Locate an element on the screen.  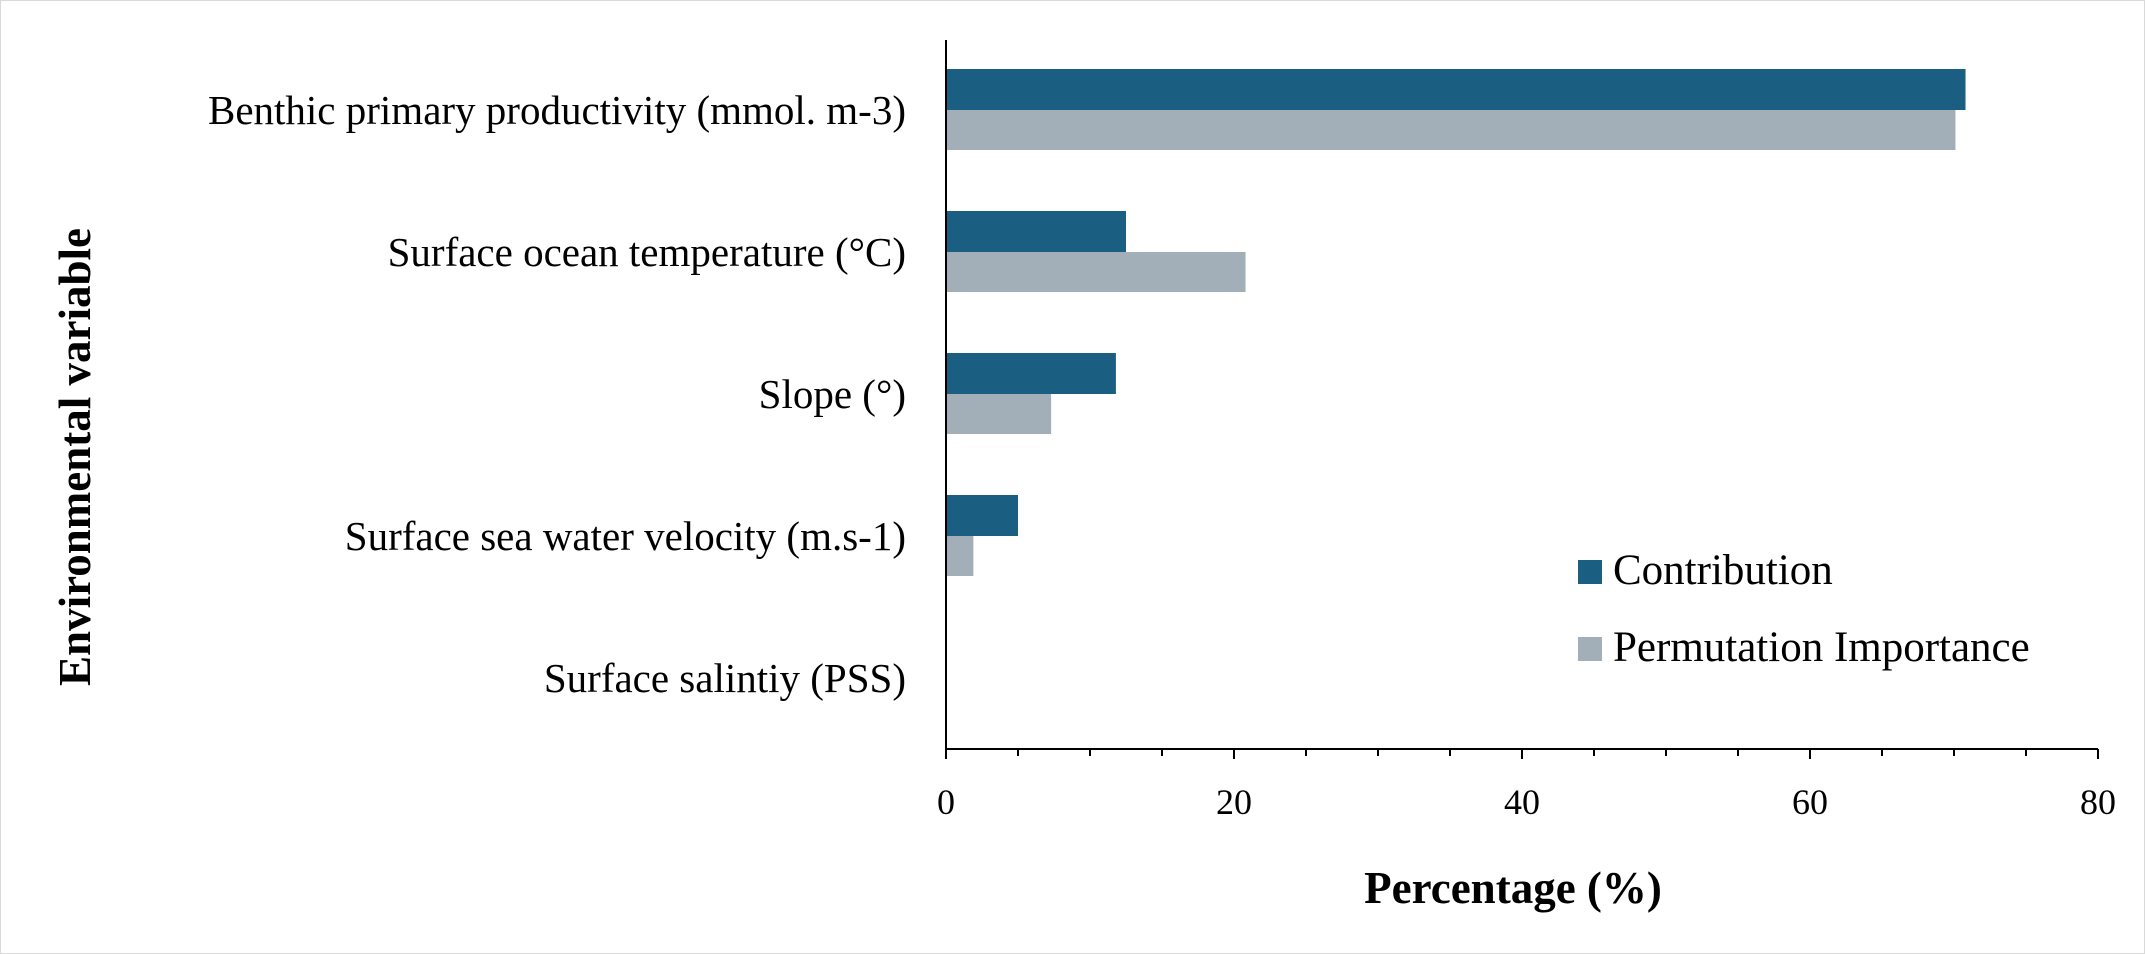
x-tick-label: 0 is located at coordinates (946, 802).